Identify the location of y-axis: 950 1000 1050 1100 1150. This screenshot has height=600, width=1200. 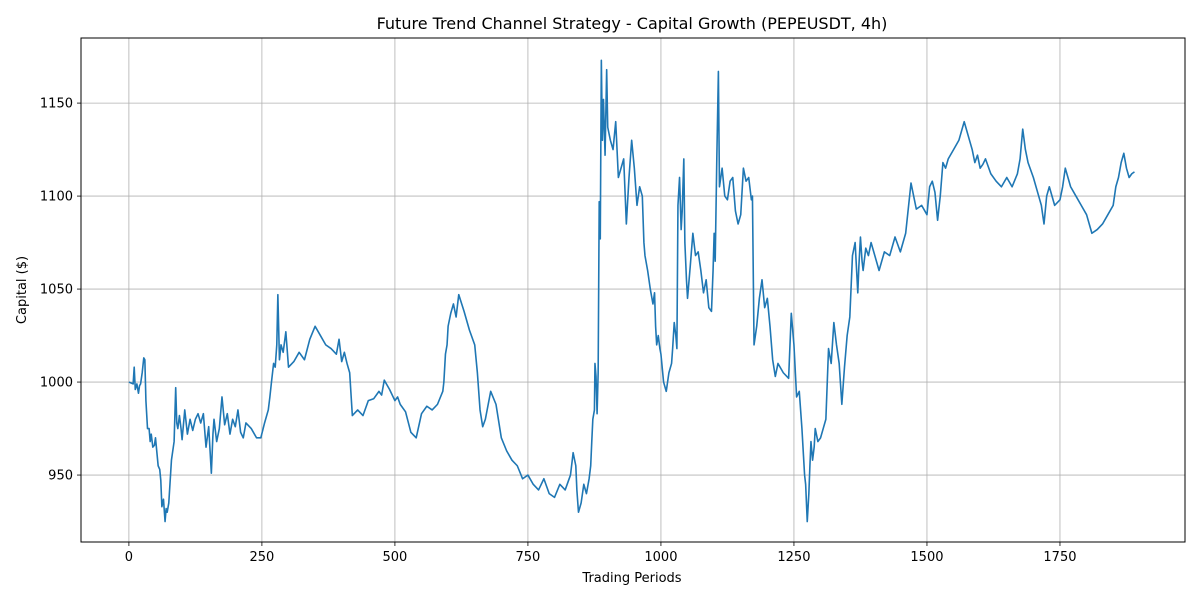
(60, 290).